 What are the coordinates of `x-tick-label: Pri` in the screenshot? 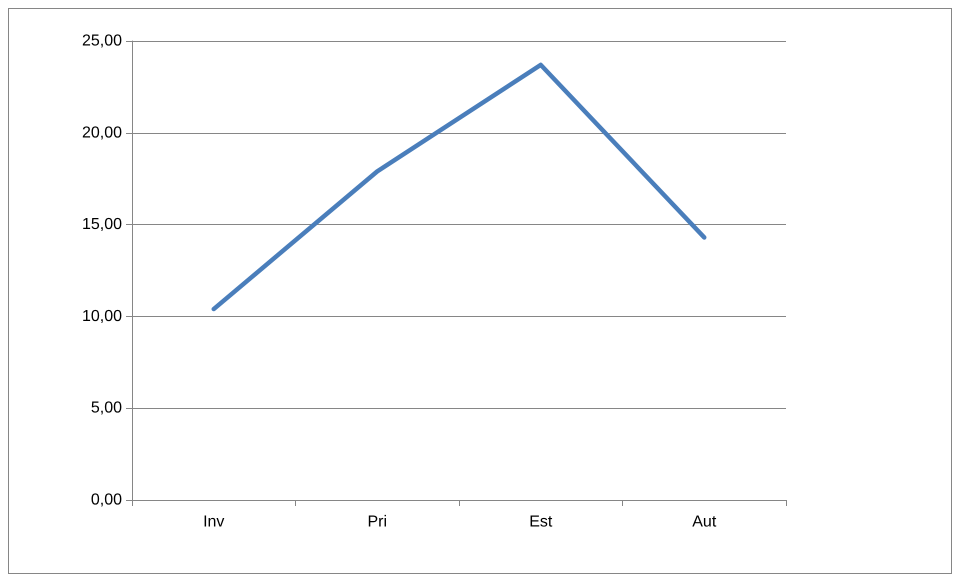 It's located at (377, 522).